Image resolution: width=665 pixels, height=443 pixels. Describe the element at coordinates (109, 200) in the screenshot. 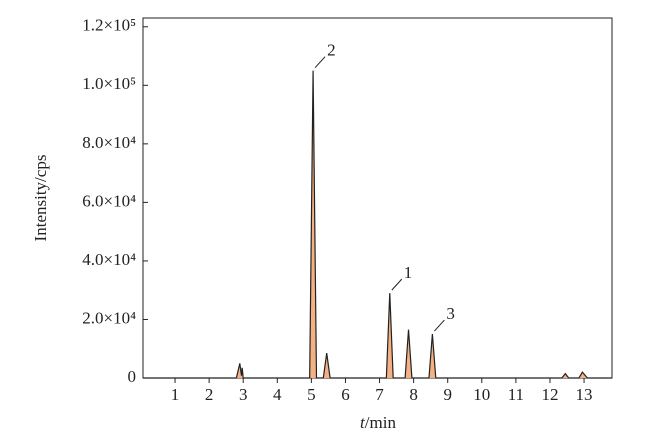

I see `y-tick-label: 6.0×10⁴` at that location.